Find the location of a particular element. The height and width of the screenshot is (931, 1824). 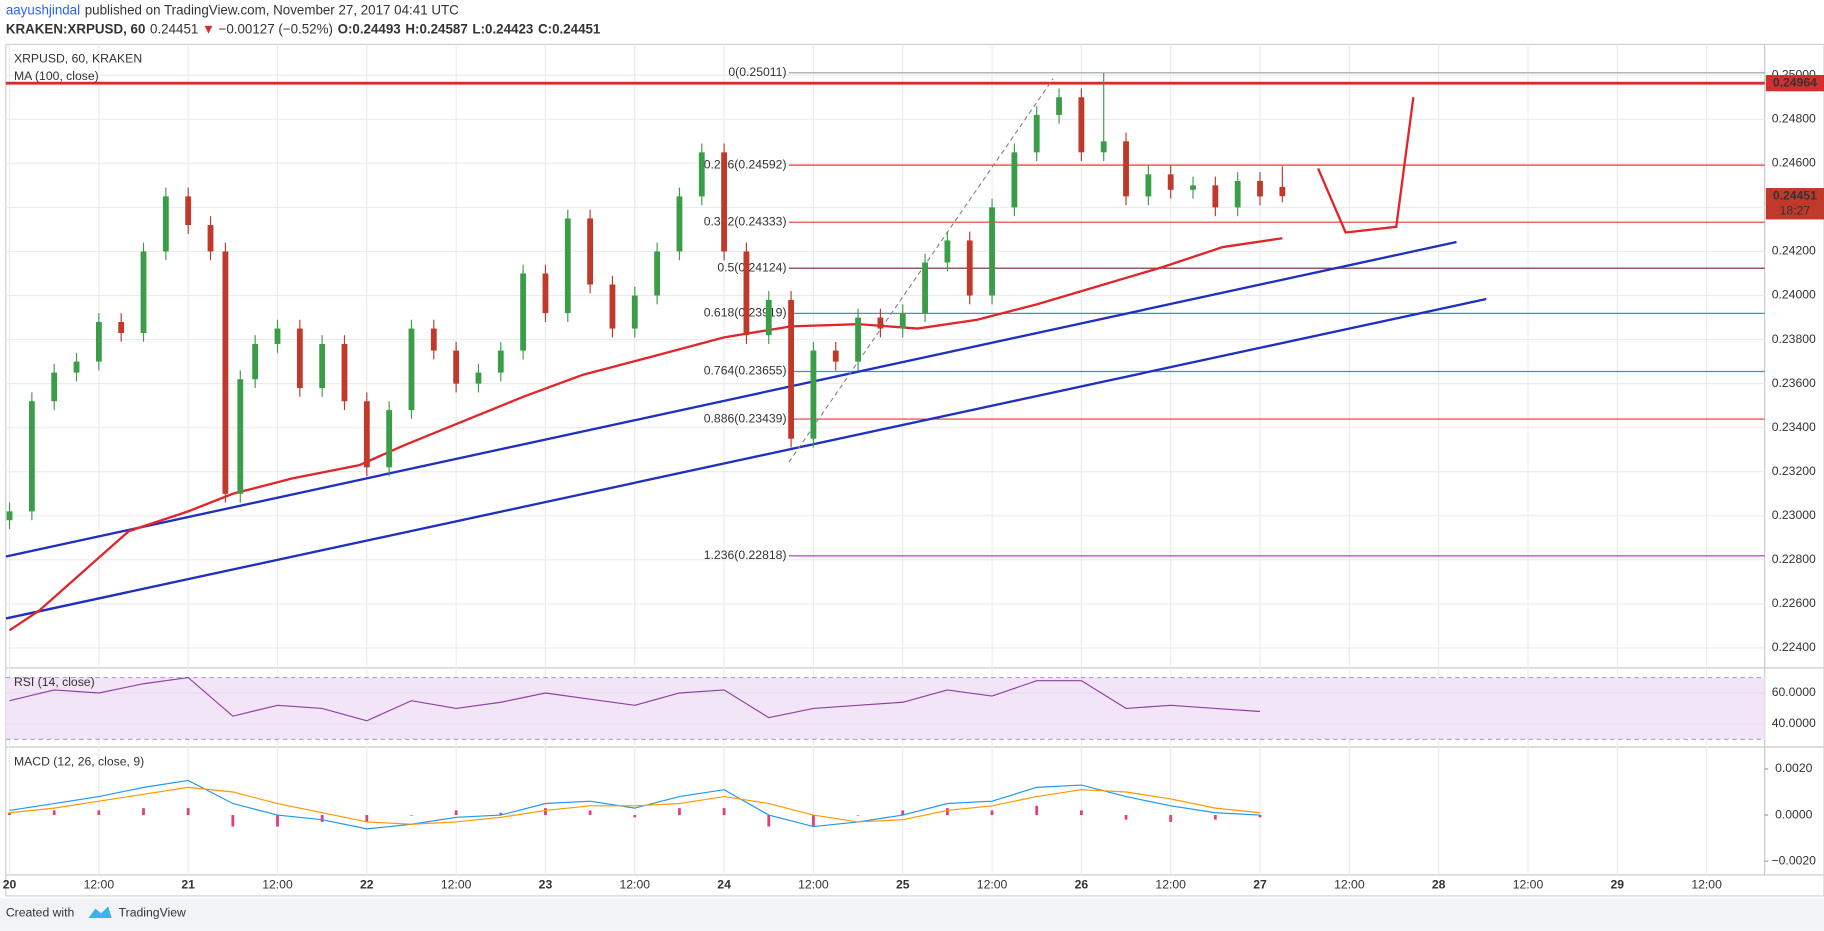

arrow: ▼ is located at coordinates (208, 28).